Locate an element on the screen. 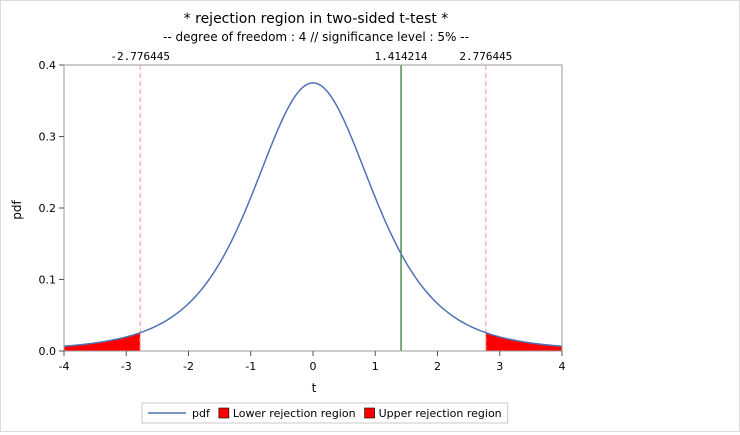 Image resolution: width=740 pixels, height=435 pixels. rejection-region-fills is located at coordinates (313, 341).